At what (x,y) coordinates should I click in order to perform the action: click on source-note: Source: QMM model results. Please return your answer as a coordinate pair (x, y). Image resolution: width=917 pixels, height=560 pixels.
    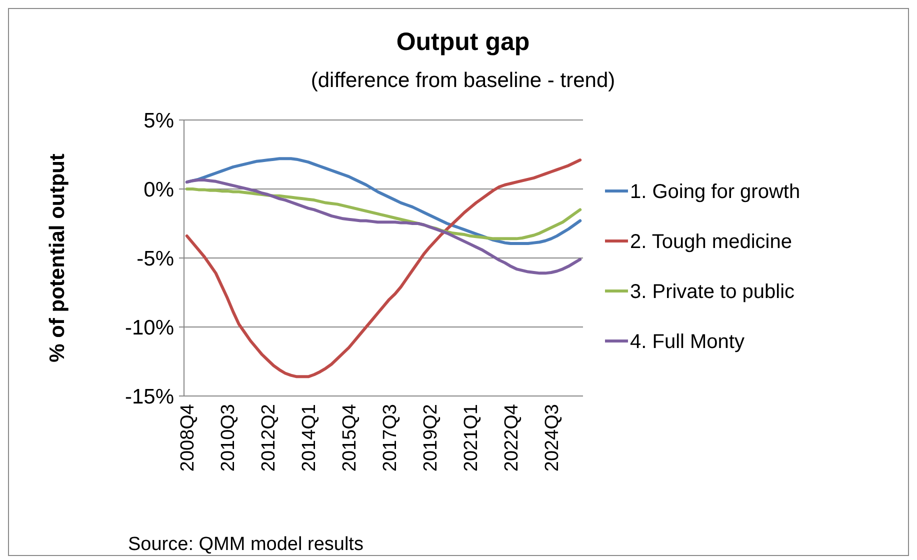
    Looking at the image, I should click on (246, 544).